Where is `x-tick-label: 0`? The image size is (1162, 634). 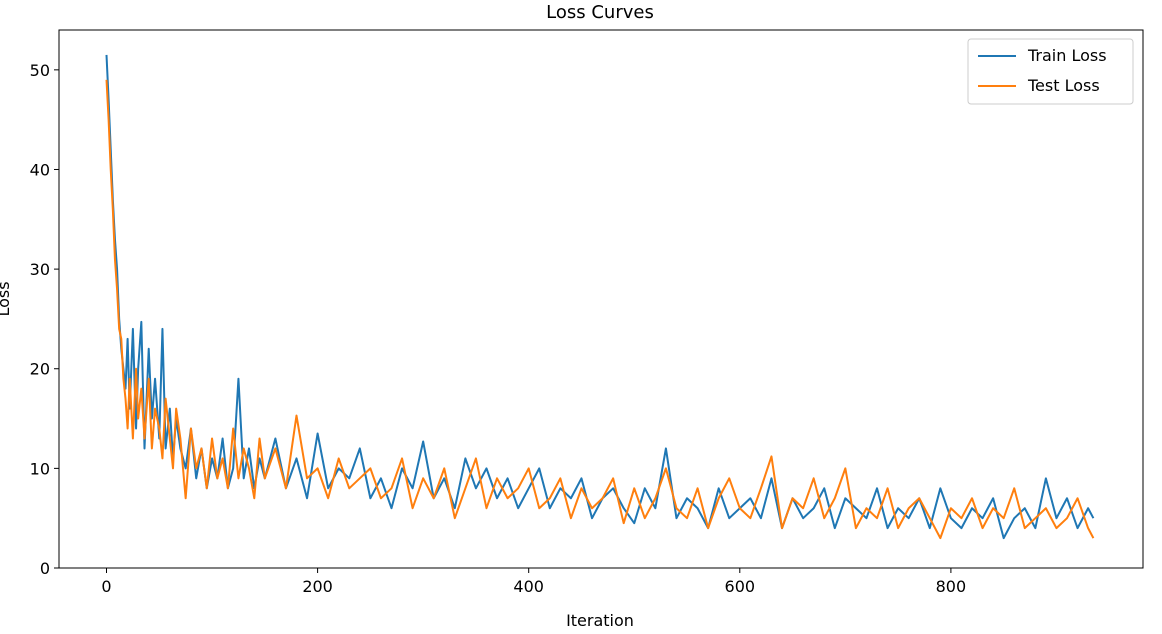 x-tick-label: 0 is located at coordinates (106, 586).